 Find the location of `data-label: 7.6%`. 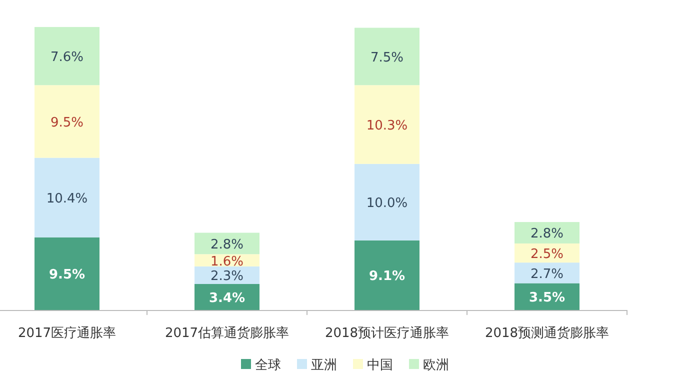

data-label: 7.6% is located at coordinates (67, 58).